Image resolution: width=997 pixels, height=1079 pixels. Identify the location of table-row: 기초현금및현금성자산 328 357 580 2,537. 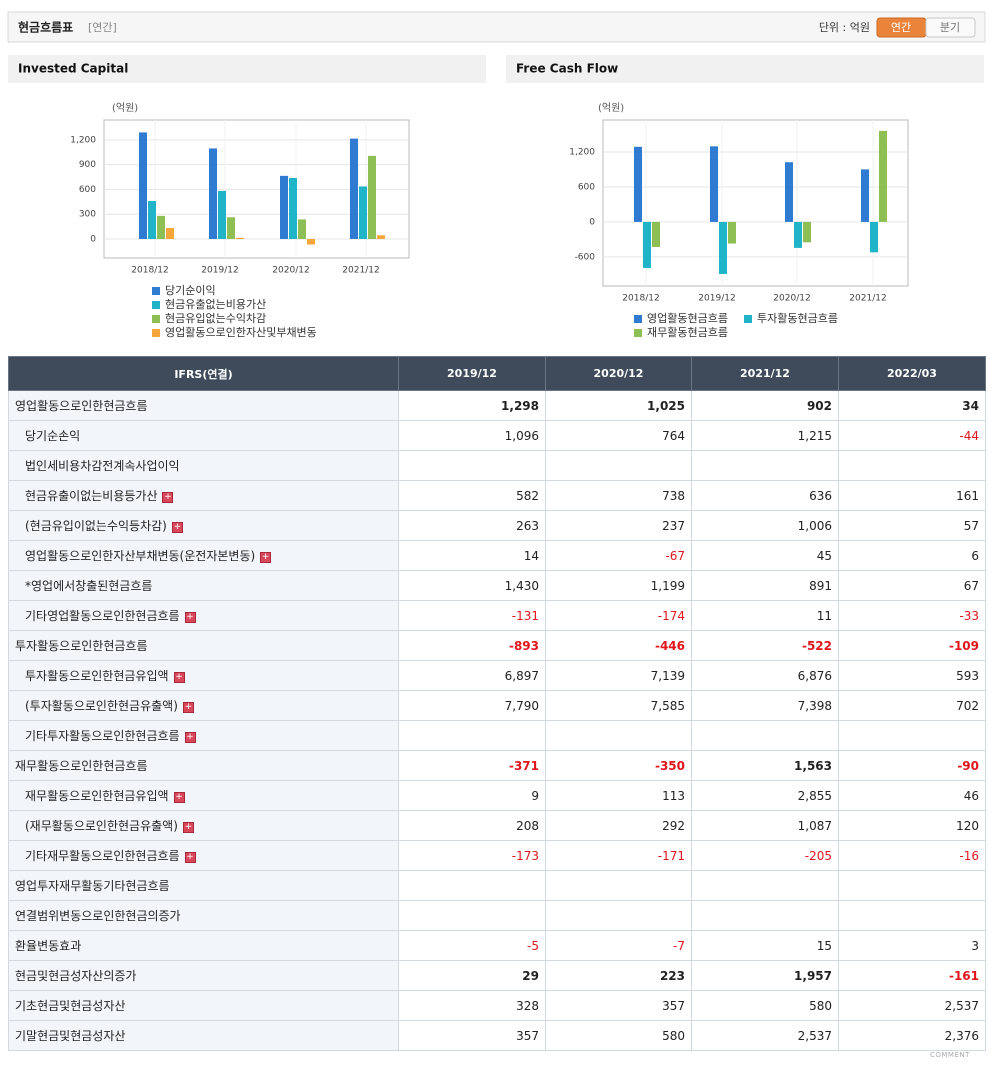
(497, 1005).